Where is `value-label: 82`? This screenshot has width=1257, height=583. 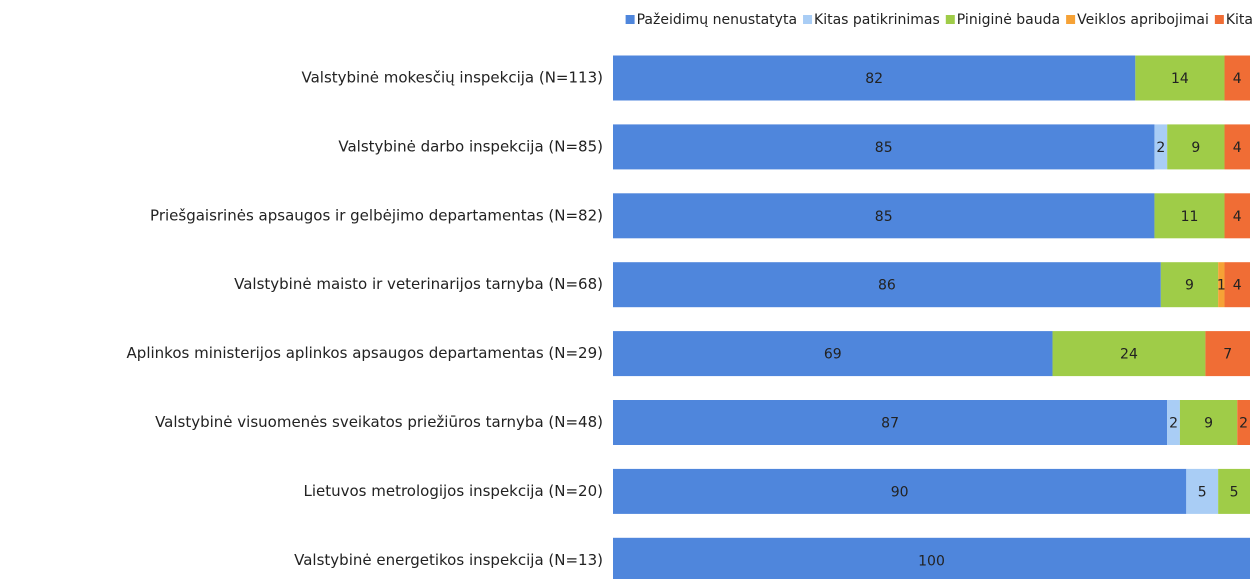
value-label: 82 is located at coordinates (874, 79).